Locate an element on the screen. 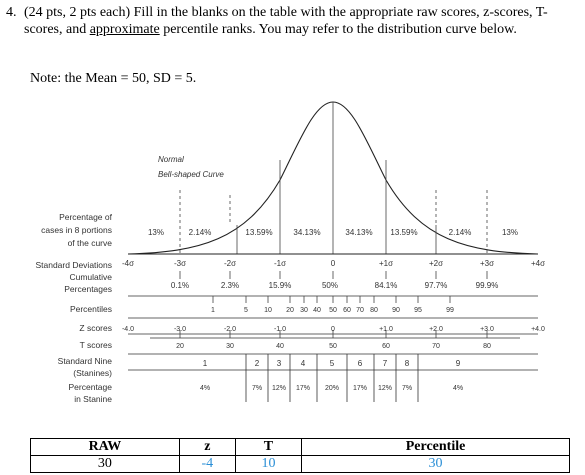 The width and height of the screenshot is (585, 475). sd-label: -3σ is located at coordinates (180, 263).